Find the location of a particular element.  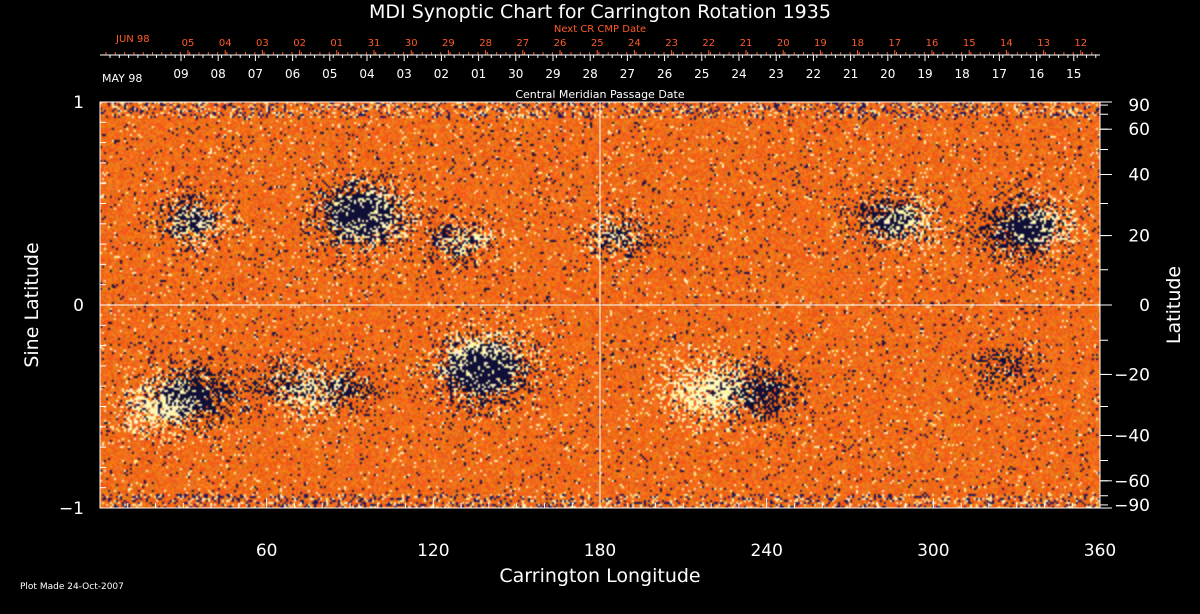

y-axis-left-ticks: 1 0 −1 is located at coordinates (82, 306).